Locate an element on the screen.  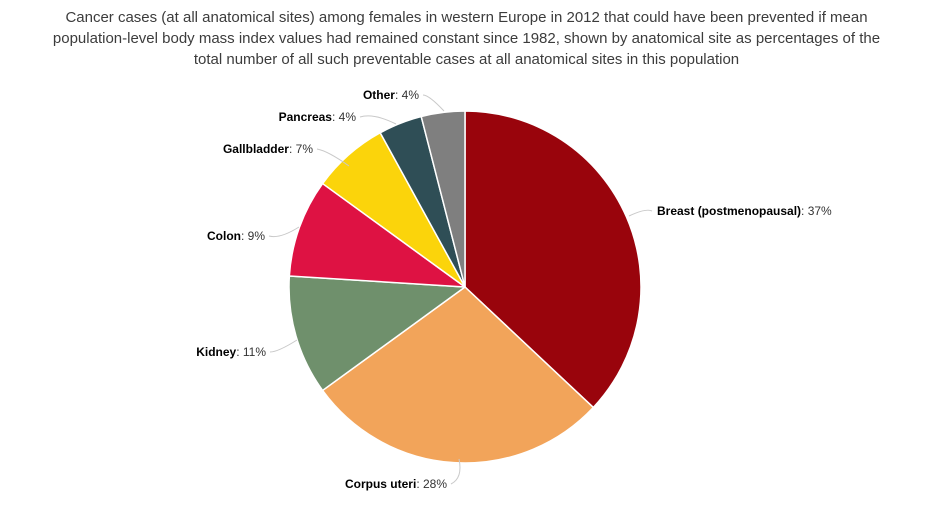
slice-connector-kidney is located at coordinates (283, 346).